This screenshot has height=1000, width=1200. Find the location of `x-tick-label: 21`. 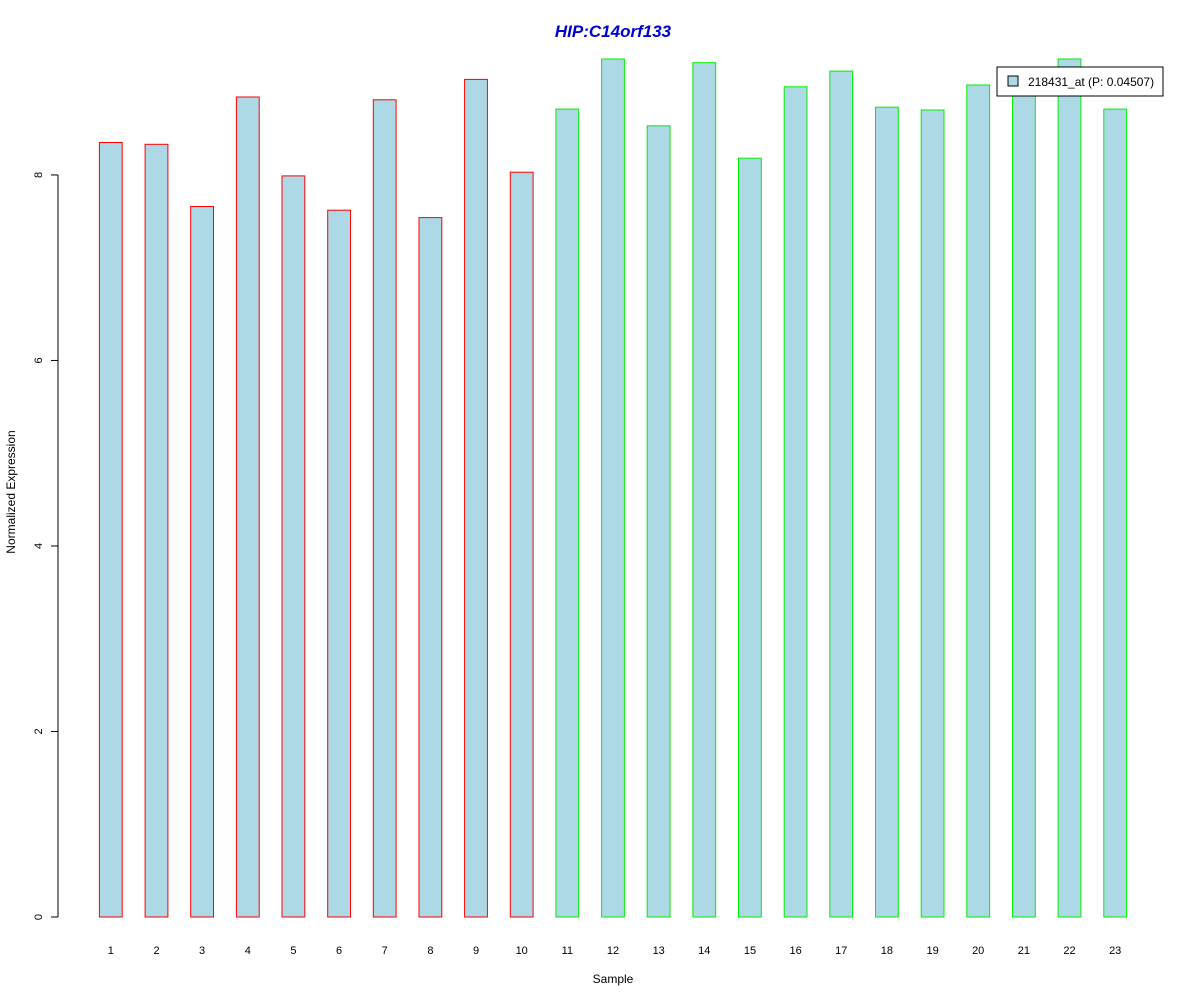

x-tick-label: 21 is located at coordinates (1024, 951).